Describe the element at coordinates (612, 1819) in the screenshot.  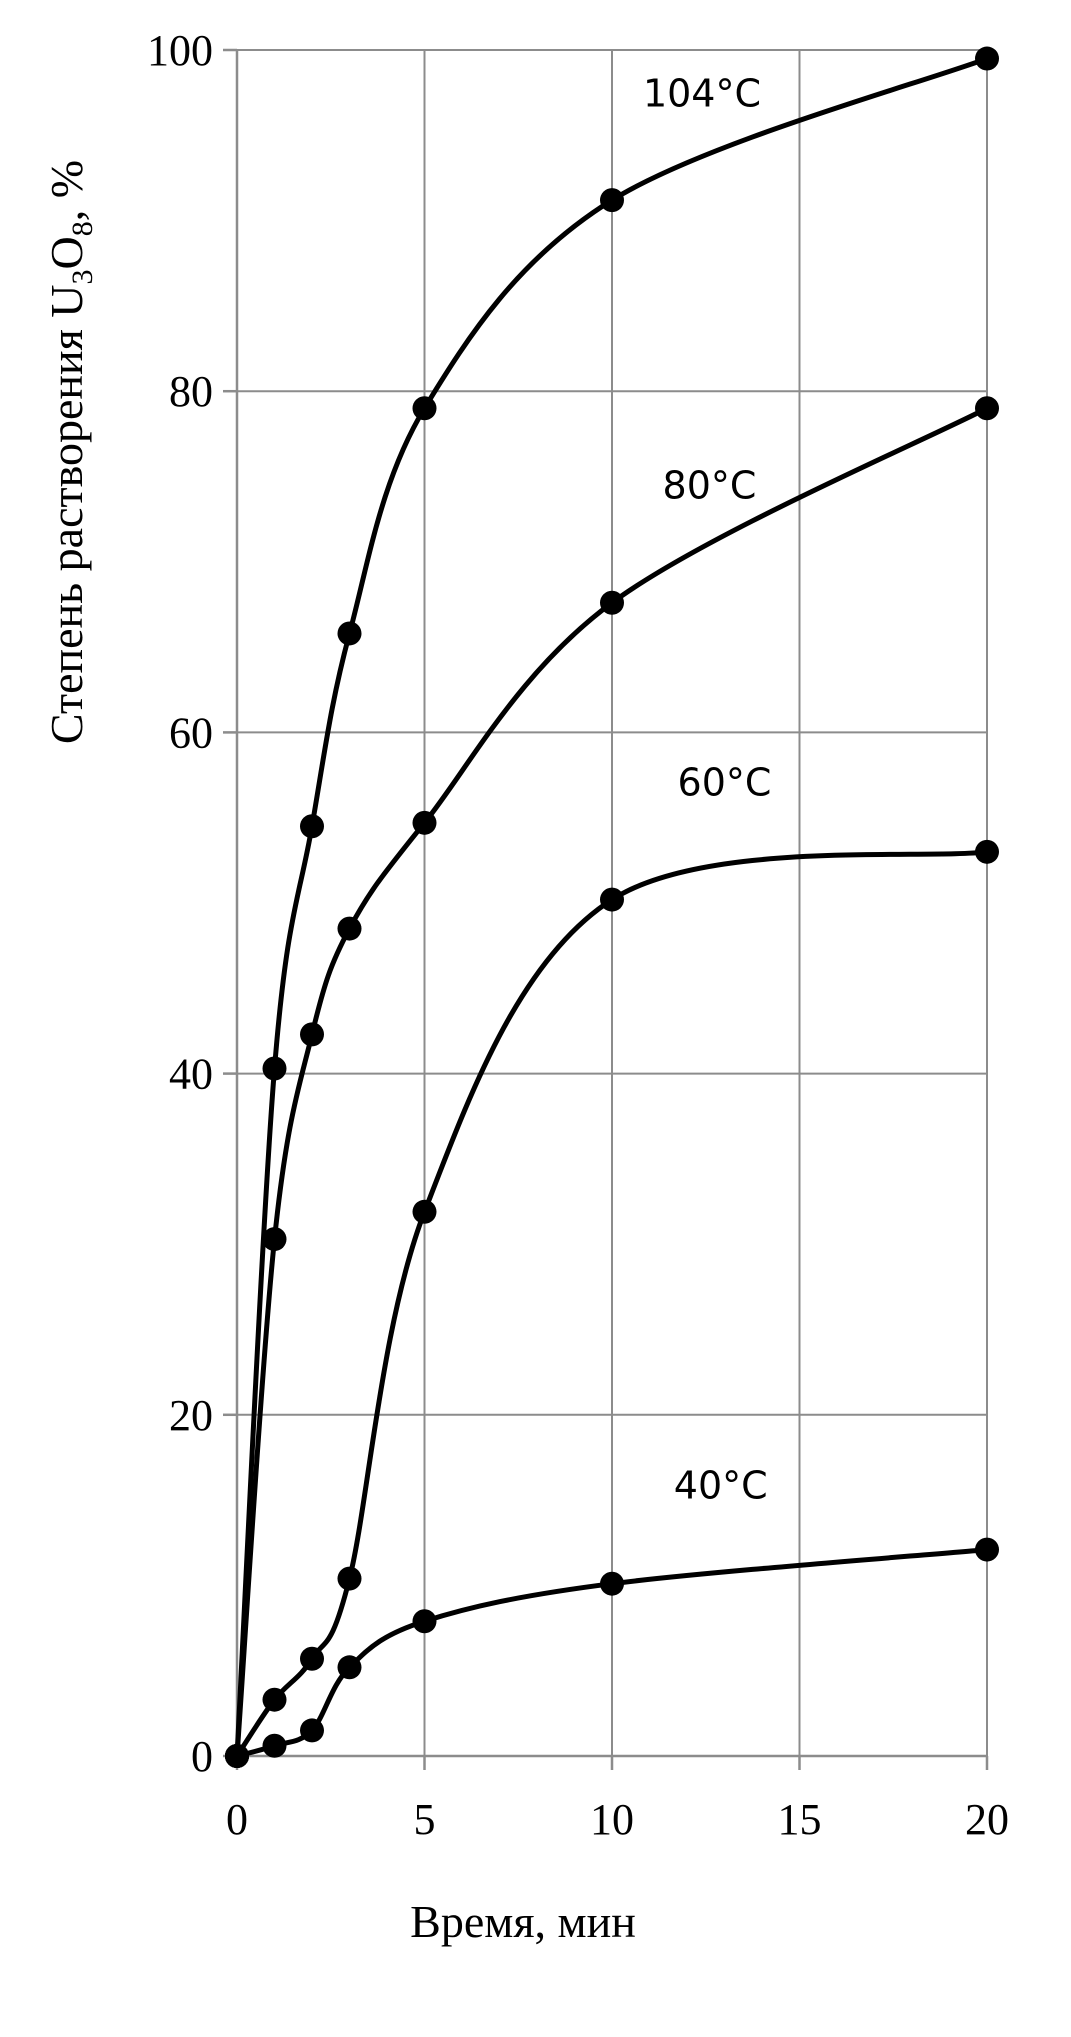
I see `x-tick-label-2: 10` at that location.